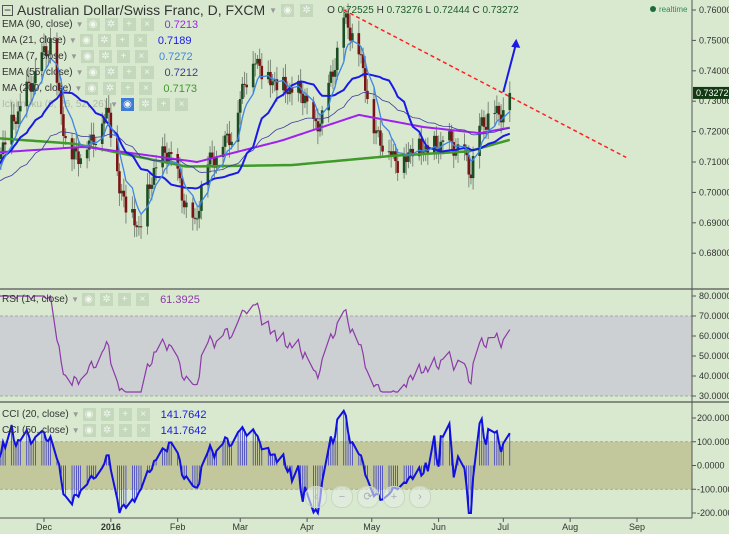  I want to click on collapse-icon: −, so click(7, 9).